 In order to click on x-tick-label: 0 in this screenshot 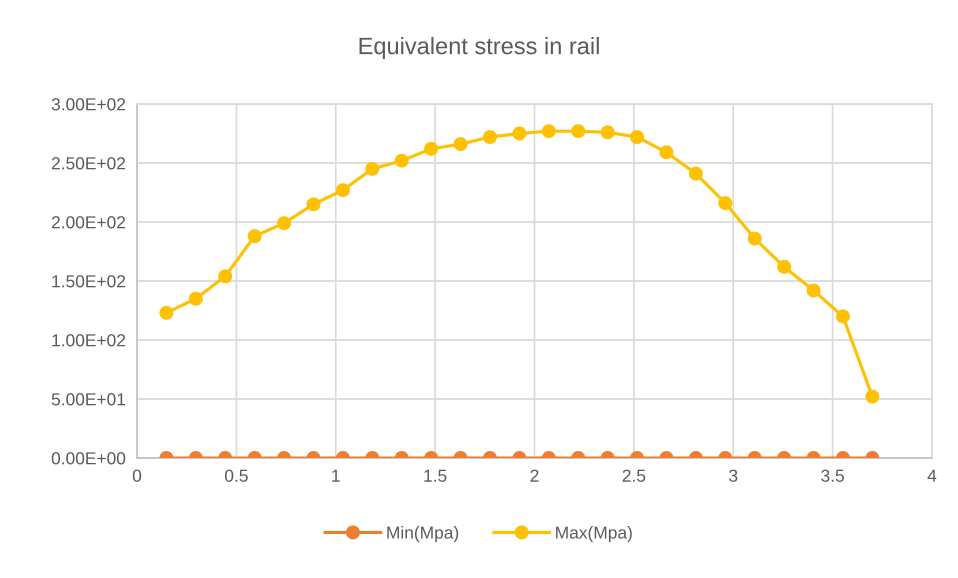, I will do `click(137, 476)`.